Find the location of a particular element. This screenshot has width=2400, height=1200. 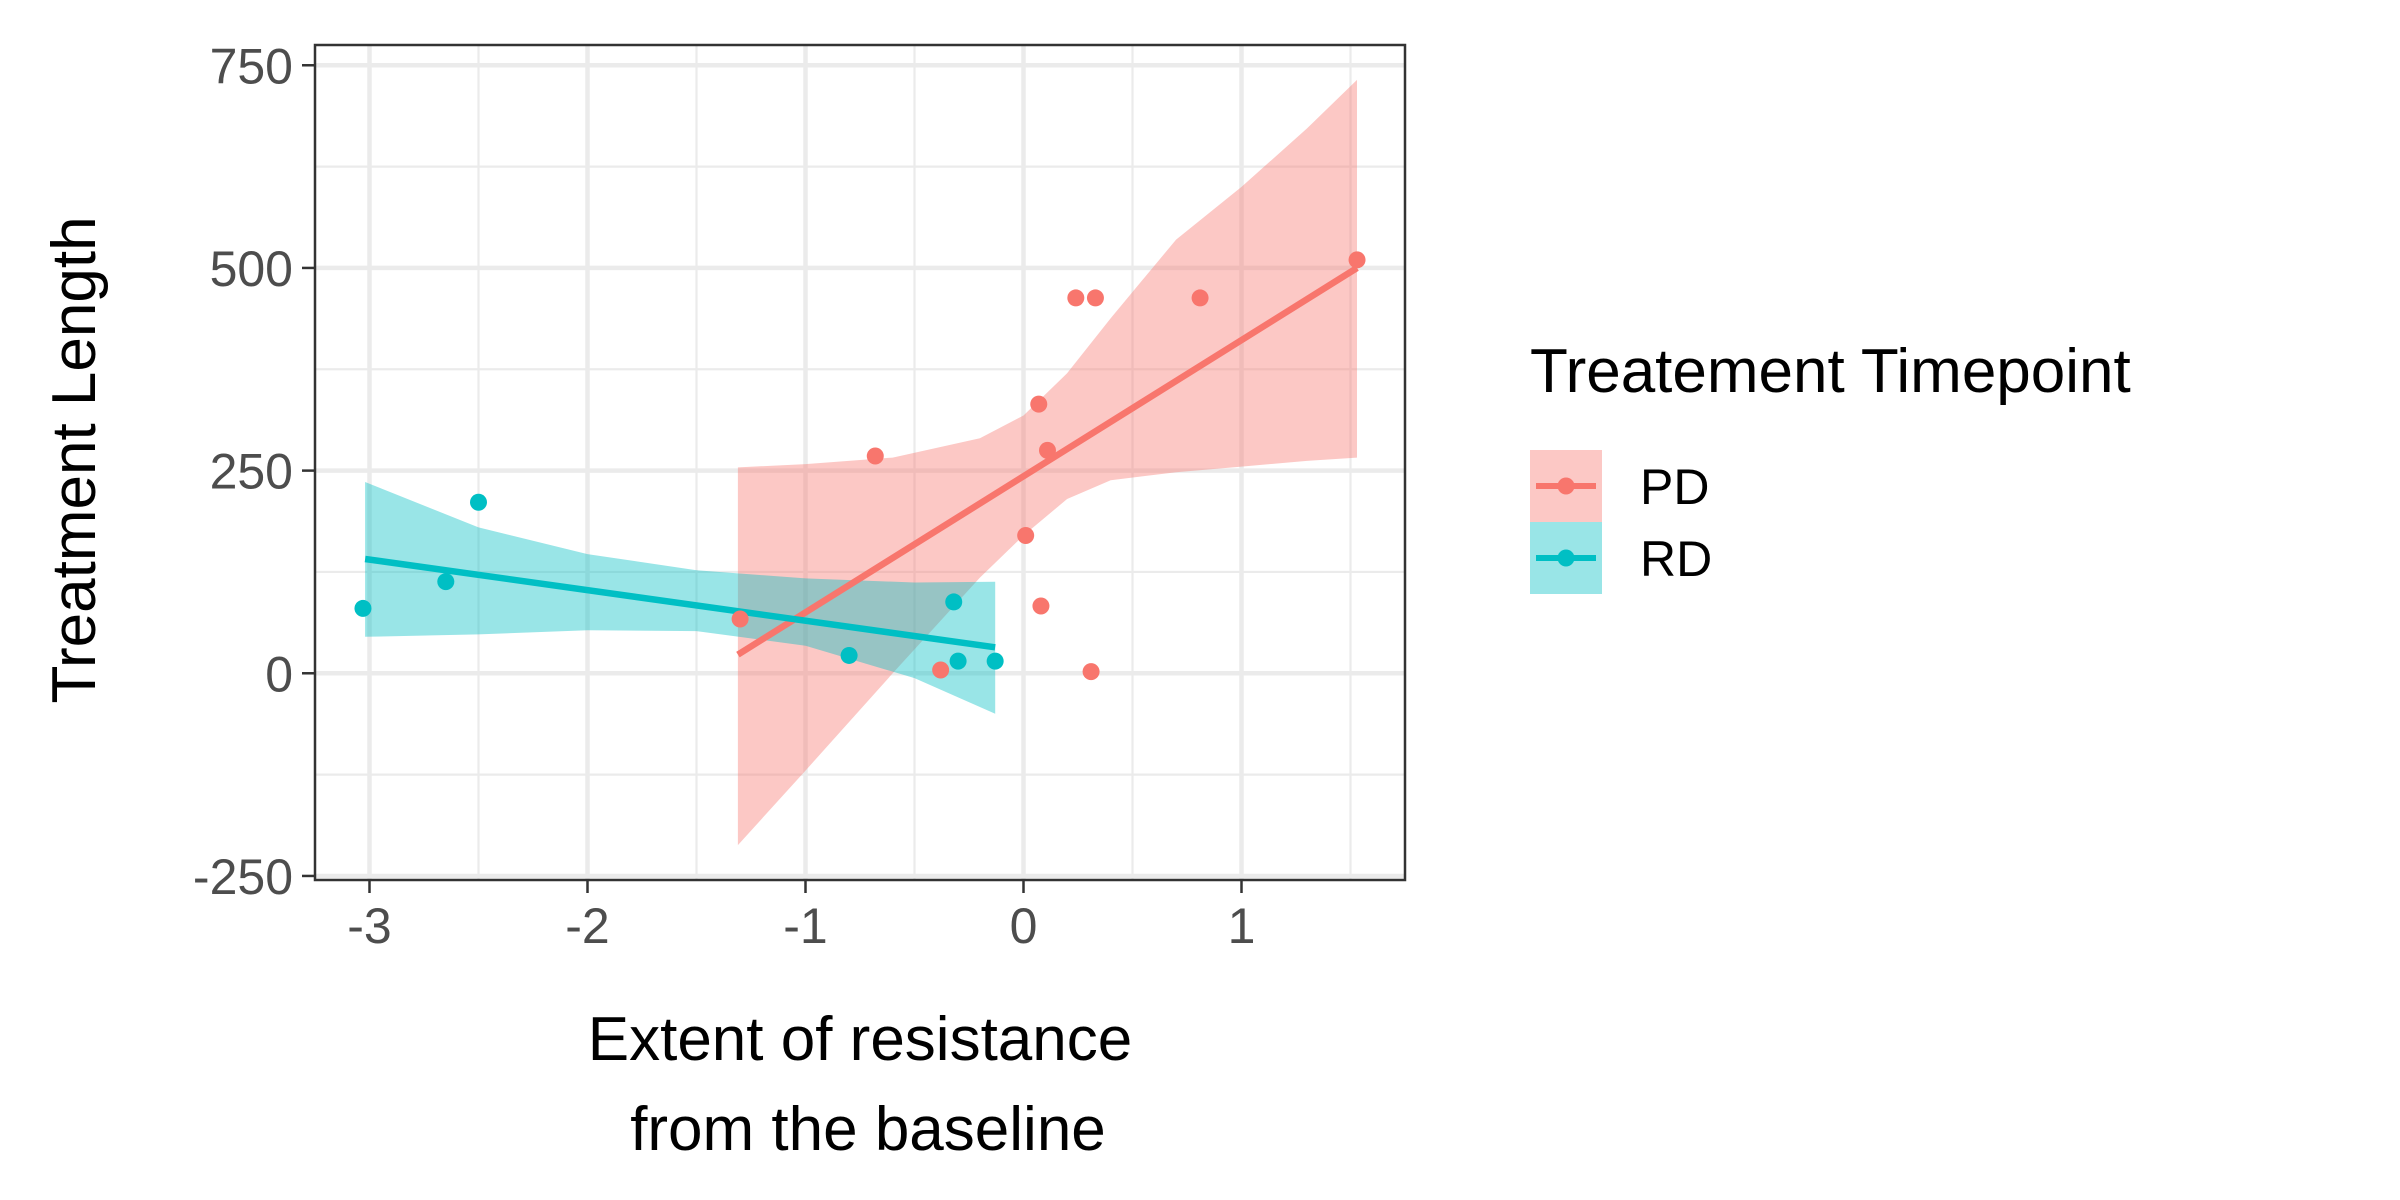

x-tick-label: -3 is located at coordinates (369, 926).